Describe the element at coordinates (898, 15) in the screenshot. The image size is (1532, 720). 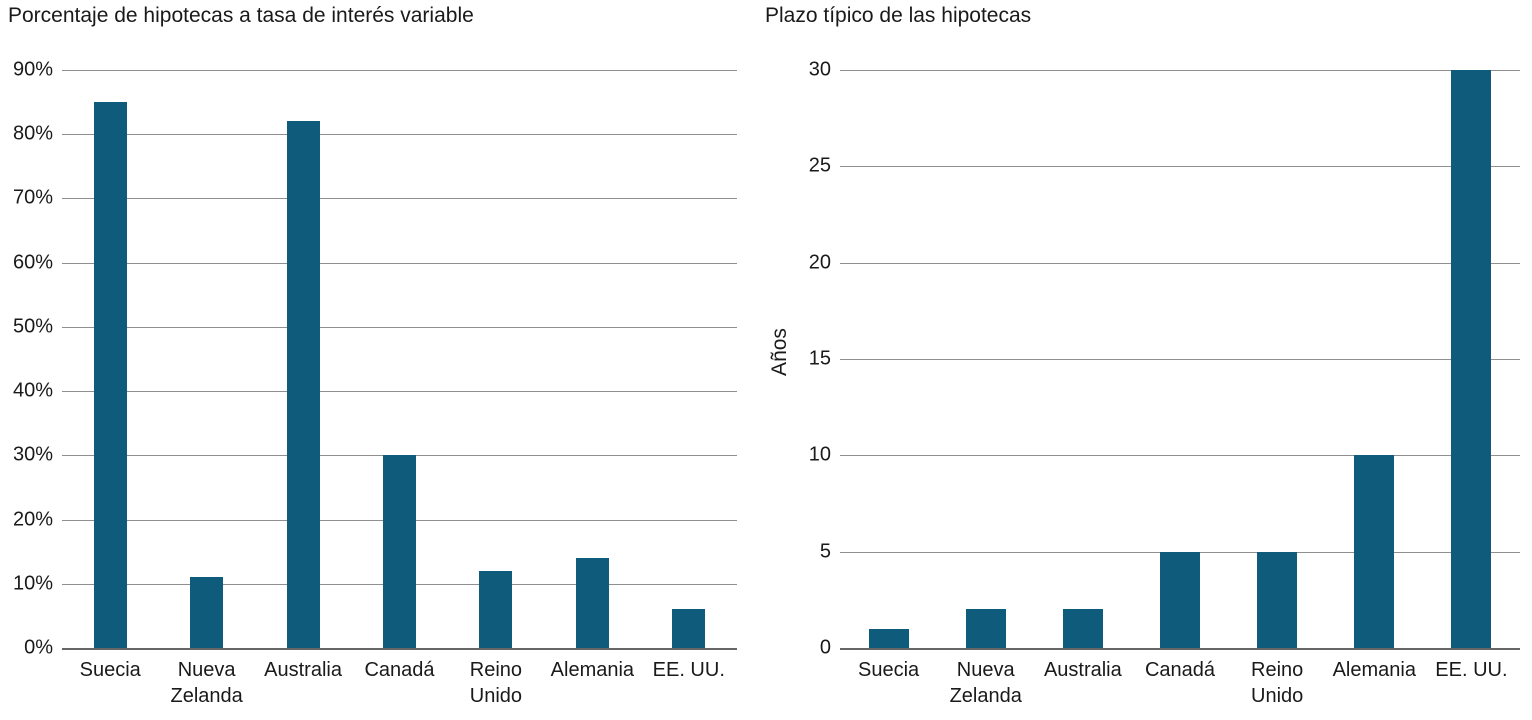
I see `chart-title: Plazo típico de las hipotecas` at that location.